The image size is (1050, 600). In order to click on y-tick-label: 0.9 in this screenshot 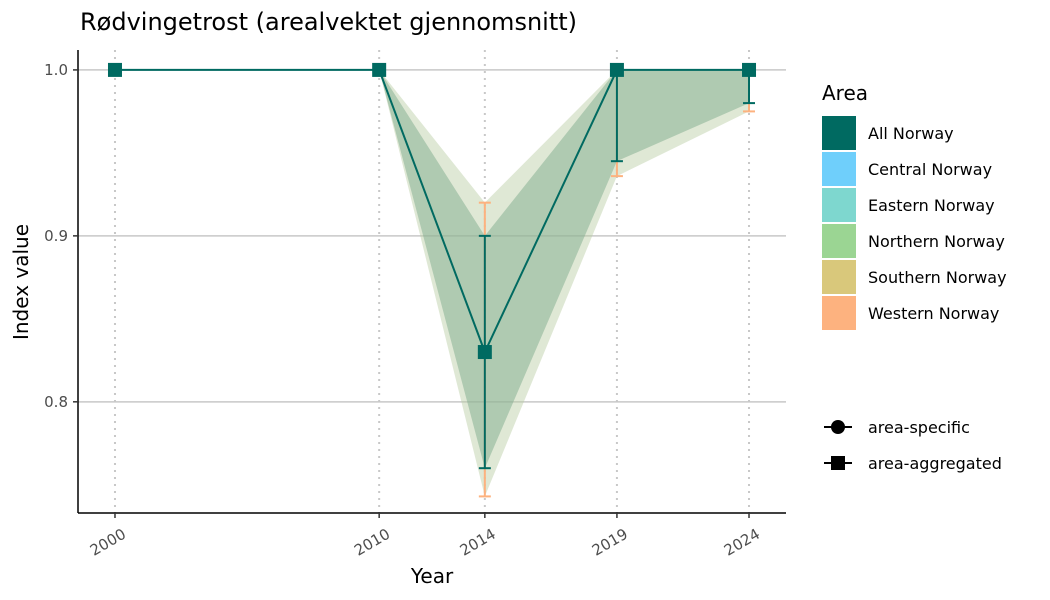, I will do `click(56, 236)`.